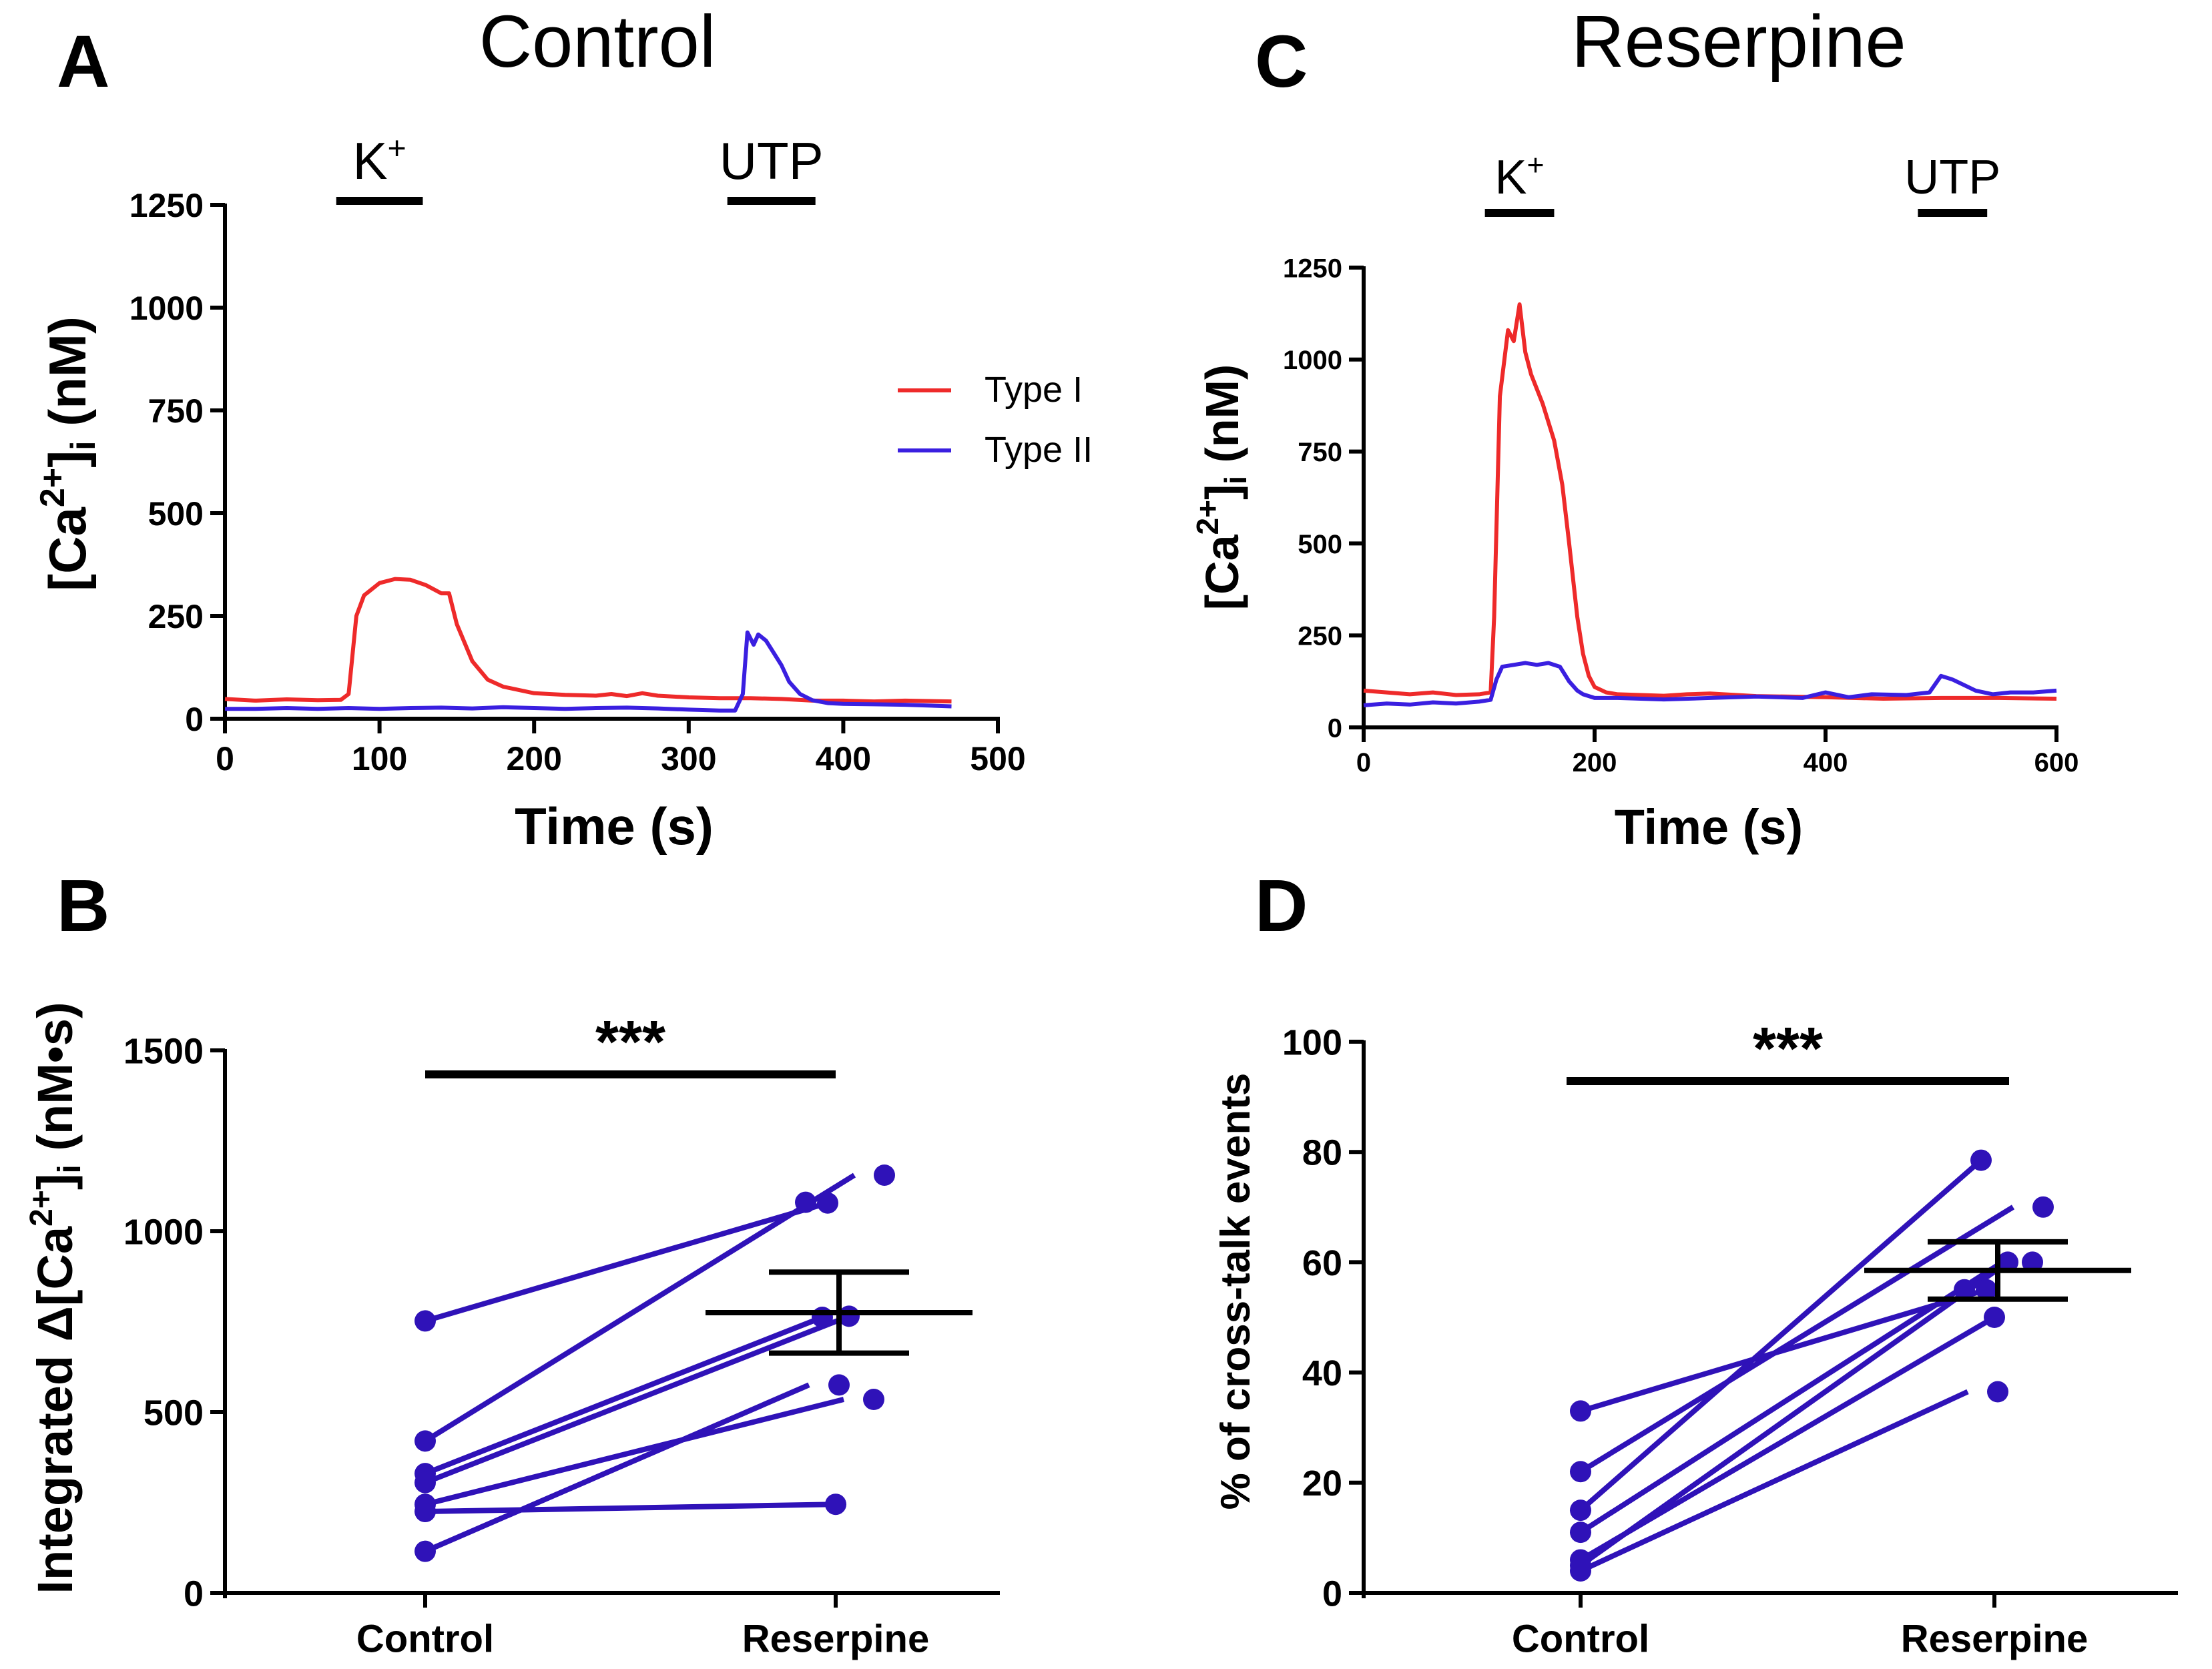 The height and width of the screenshot is (1669, 2212). What do you see at coordinates (1322, 1483) in the screenshot?
I see `y-tick-label: 20` at bounding box center [1322, 1483].